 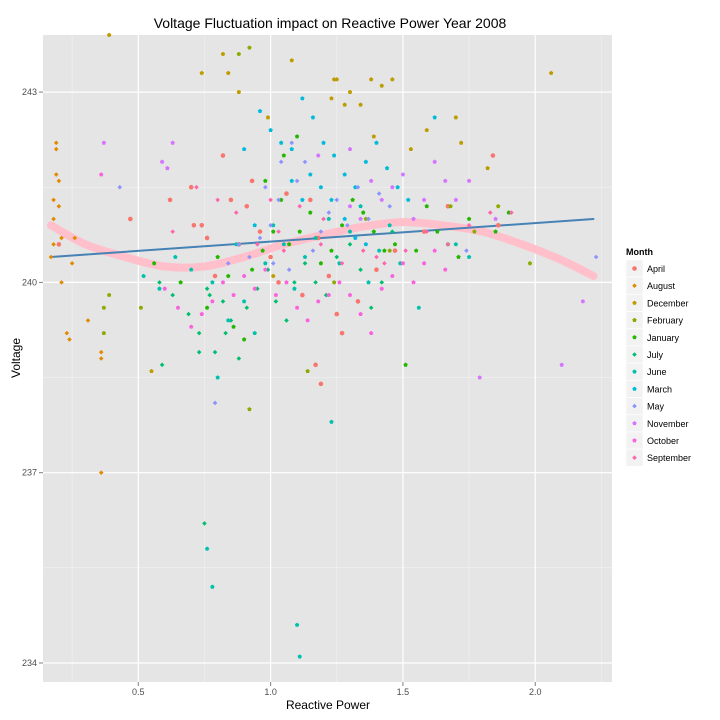 I want to click on legend-label-january: January, so click(x=663, y=338).